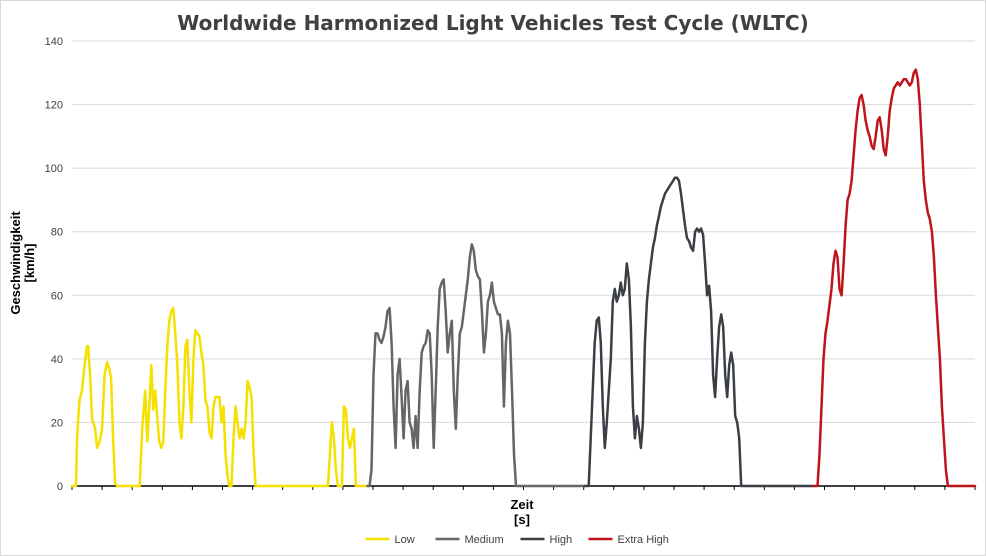 This screenshot has height=556, width=986. What do you see at coordinates (15, 263) in the screenshot?
I see `y-axis-label: Geschwindigkeit` at bounding box center [15, 263].